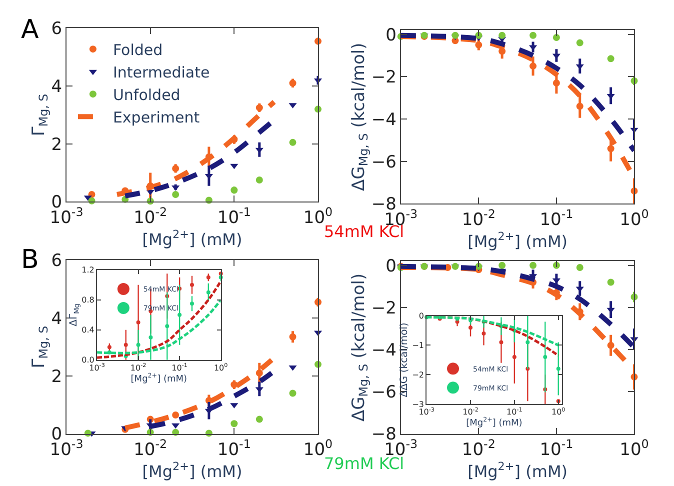 Image resolution: width=674 pixels, height=486 pixels. I want to click on legend-label: Intermediate, so click(161, 72).